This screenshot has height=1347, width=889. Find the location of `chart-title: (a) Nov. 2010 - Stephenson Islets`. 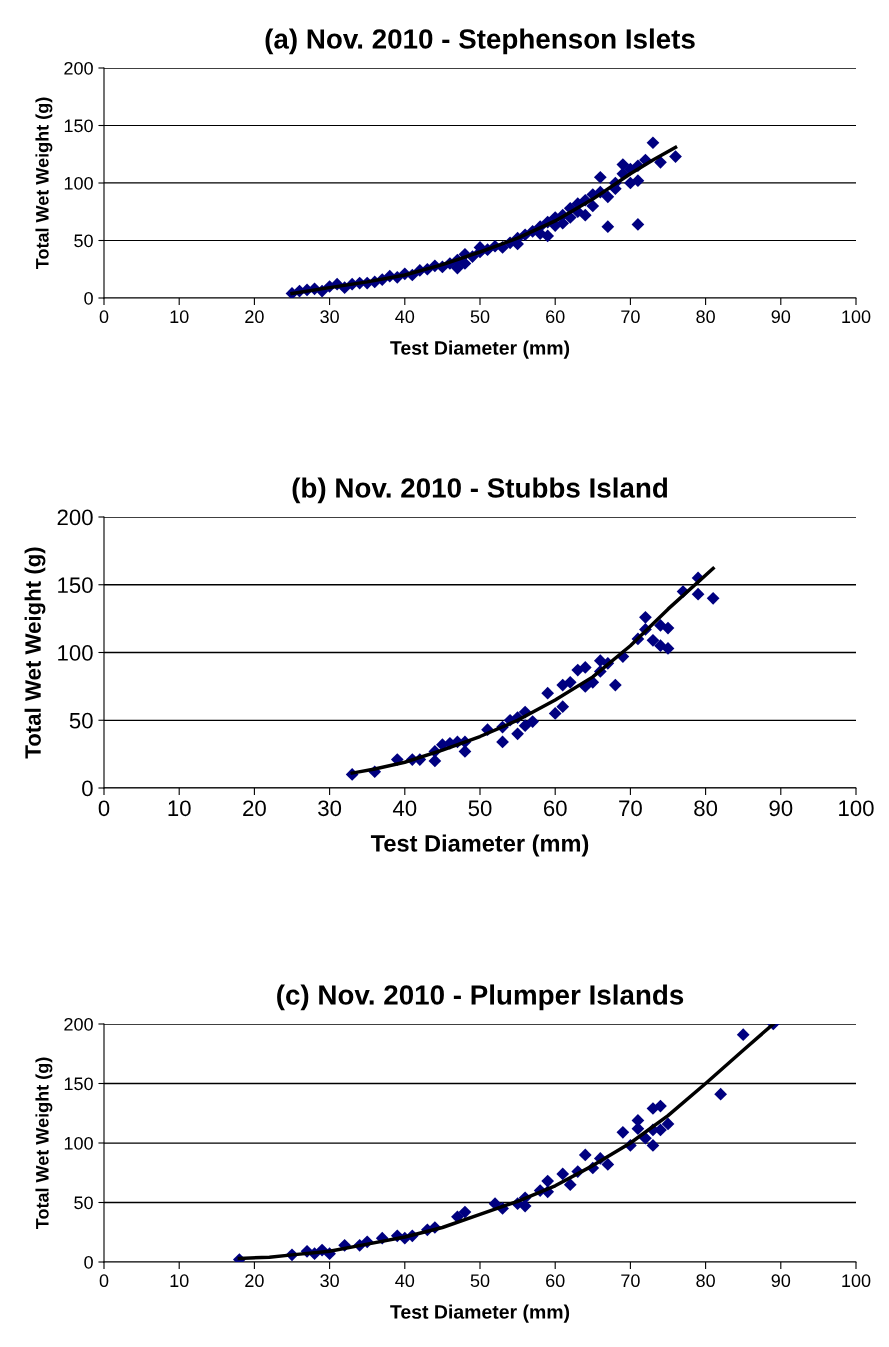

chart-title: (a) Nov. 2010 - Stephenson Islets is located at coordinates (480, 41).